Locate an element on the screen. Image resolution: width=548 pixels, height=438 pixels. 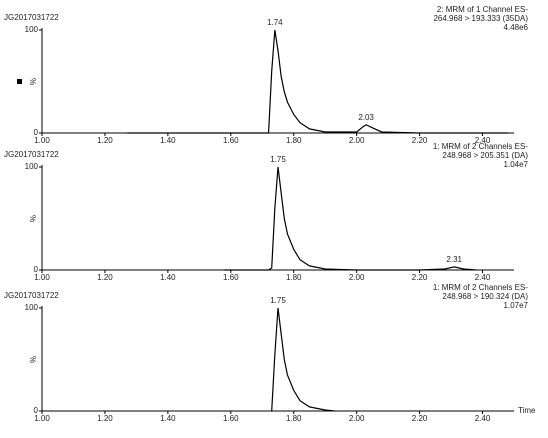
channel-info: 1.04e7 is located at coordinates (516, 164).